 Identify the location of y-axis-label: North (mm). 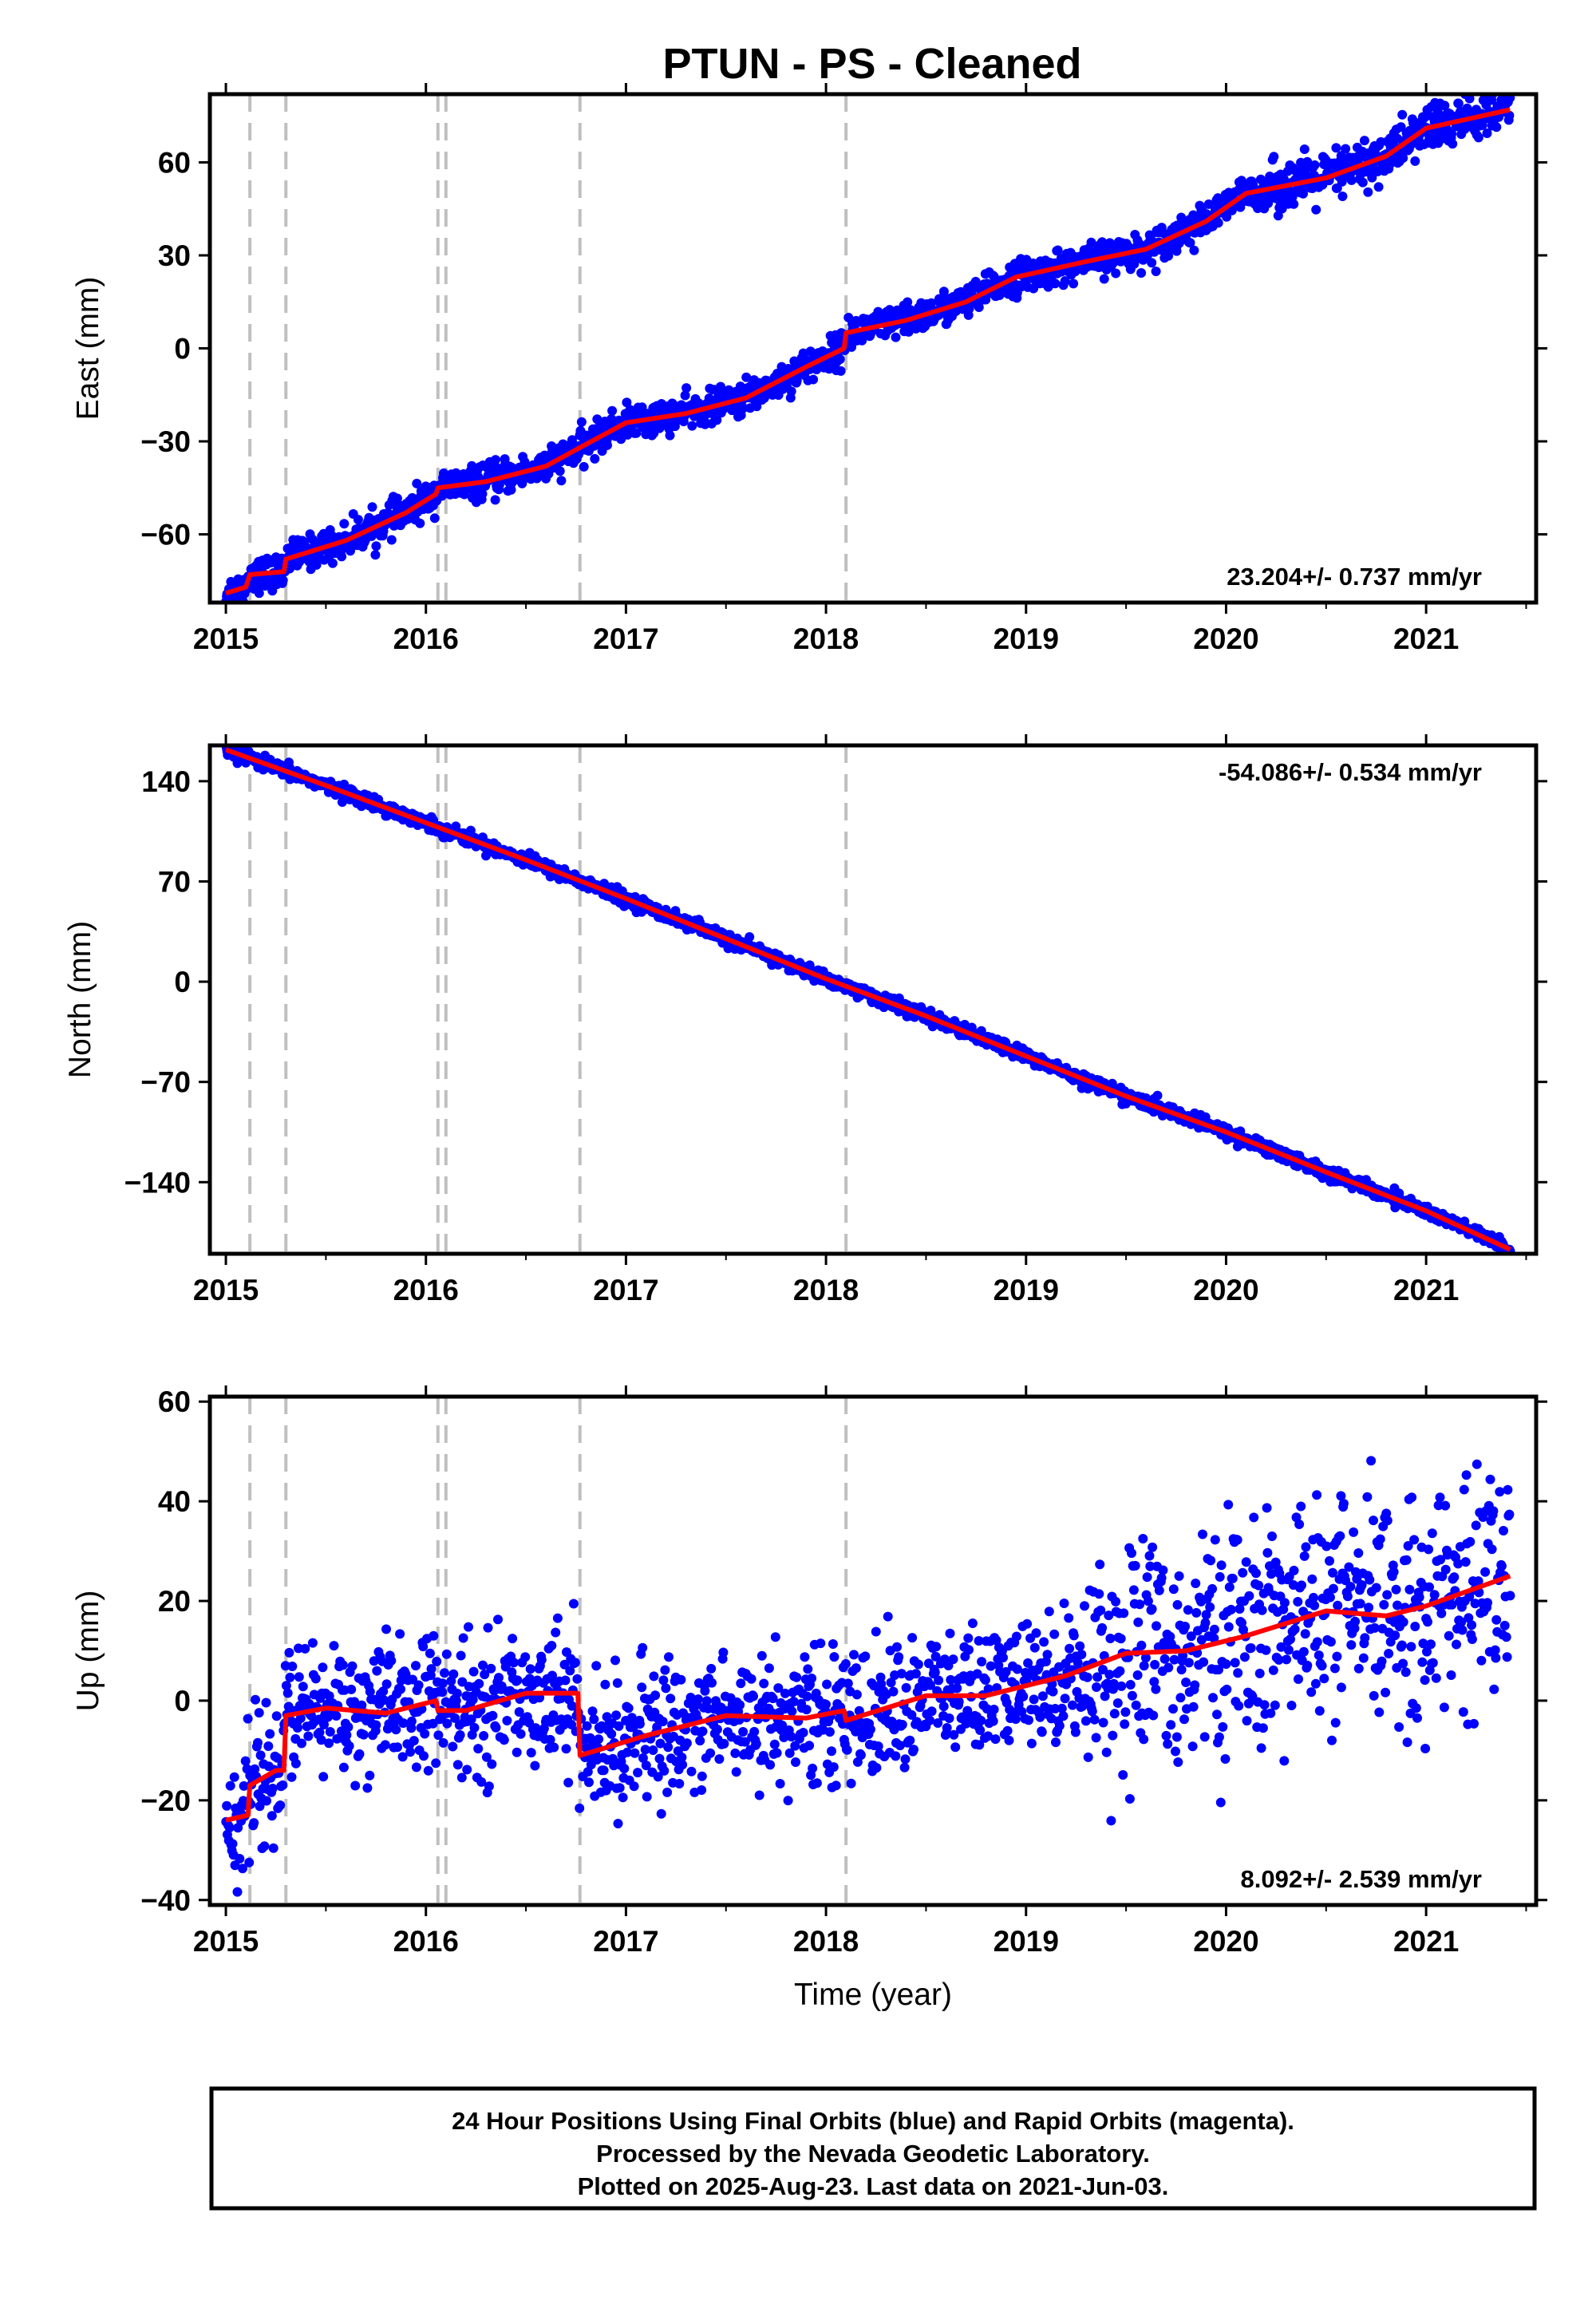
(80, 999).